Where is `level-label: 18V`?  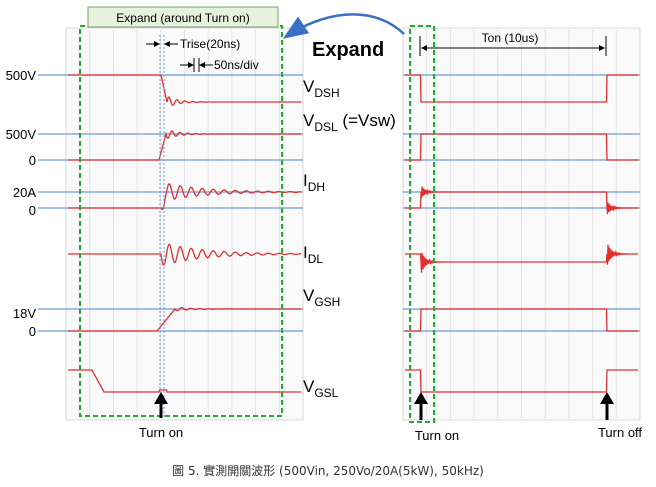 level-label: 18V is located at coordinates (24, 313).